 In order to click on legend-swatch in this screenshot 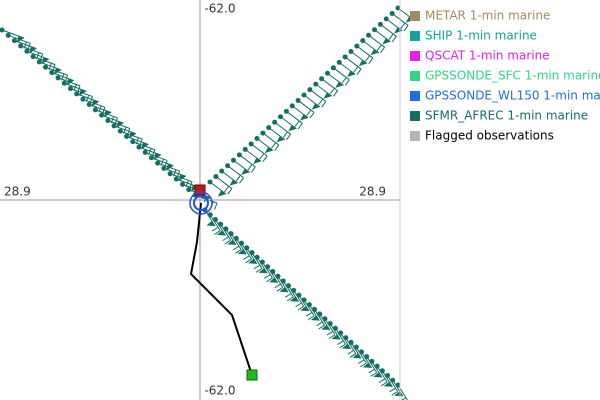, I will do `click(415, 56)`.